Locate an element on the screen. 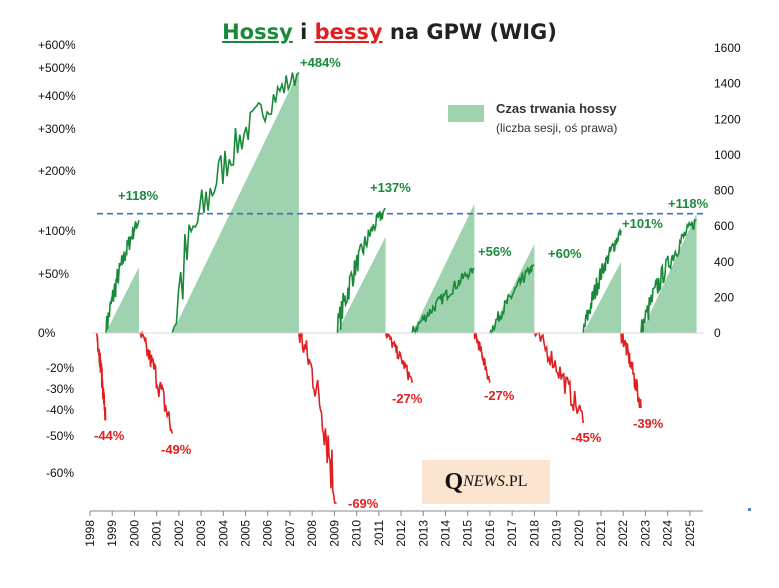  bear-label-3: -27% is located at coordinates (407, 398).